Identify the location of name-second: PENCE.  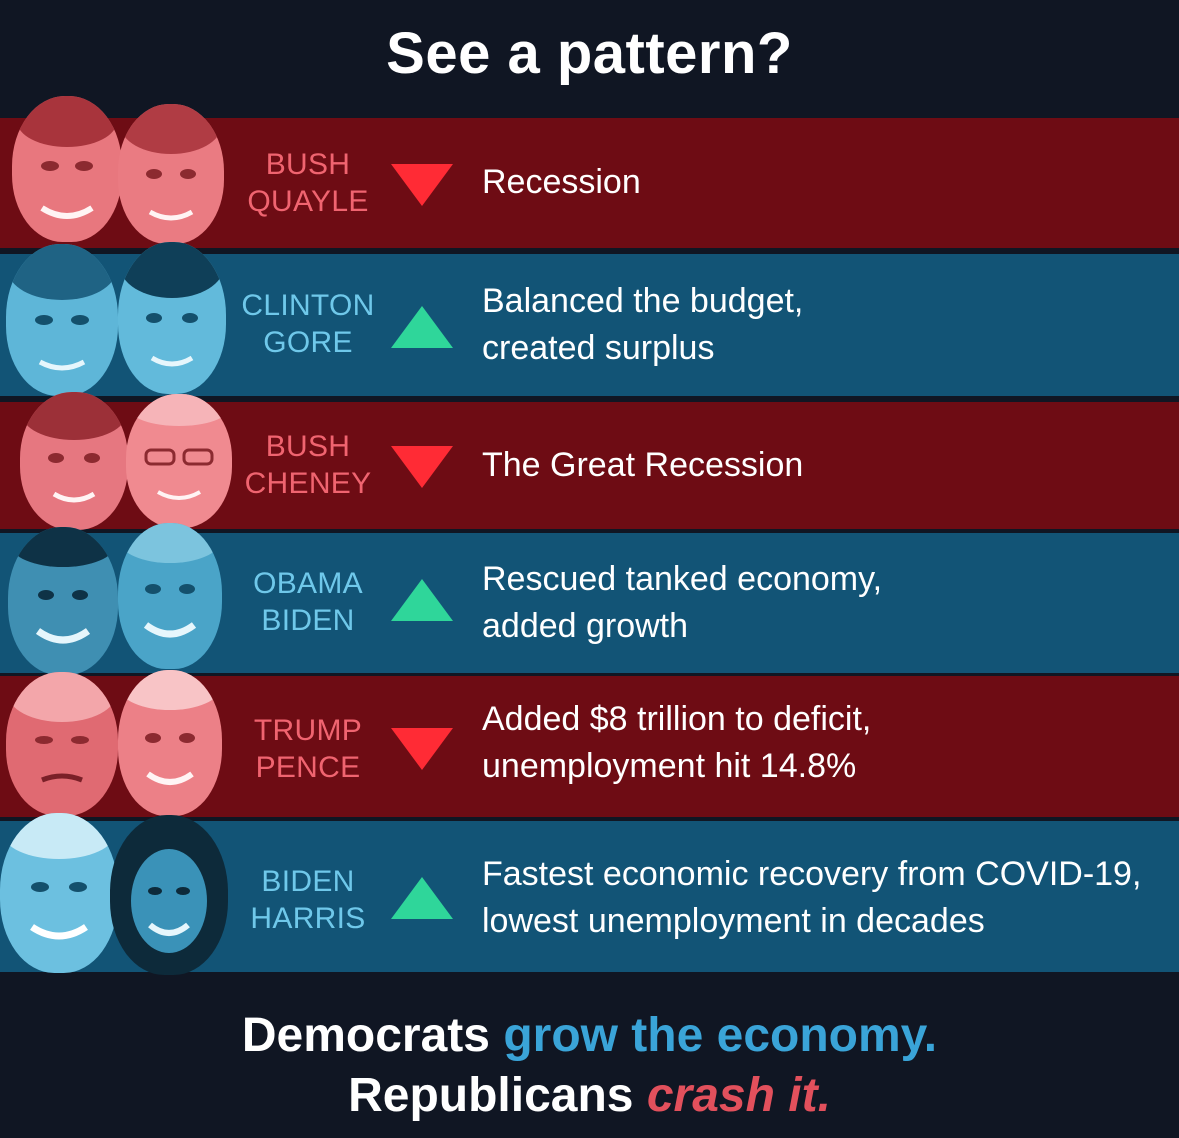
(308, 767).